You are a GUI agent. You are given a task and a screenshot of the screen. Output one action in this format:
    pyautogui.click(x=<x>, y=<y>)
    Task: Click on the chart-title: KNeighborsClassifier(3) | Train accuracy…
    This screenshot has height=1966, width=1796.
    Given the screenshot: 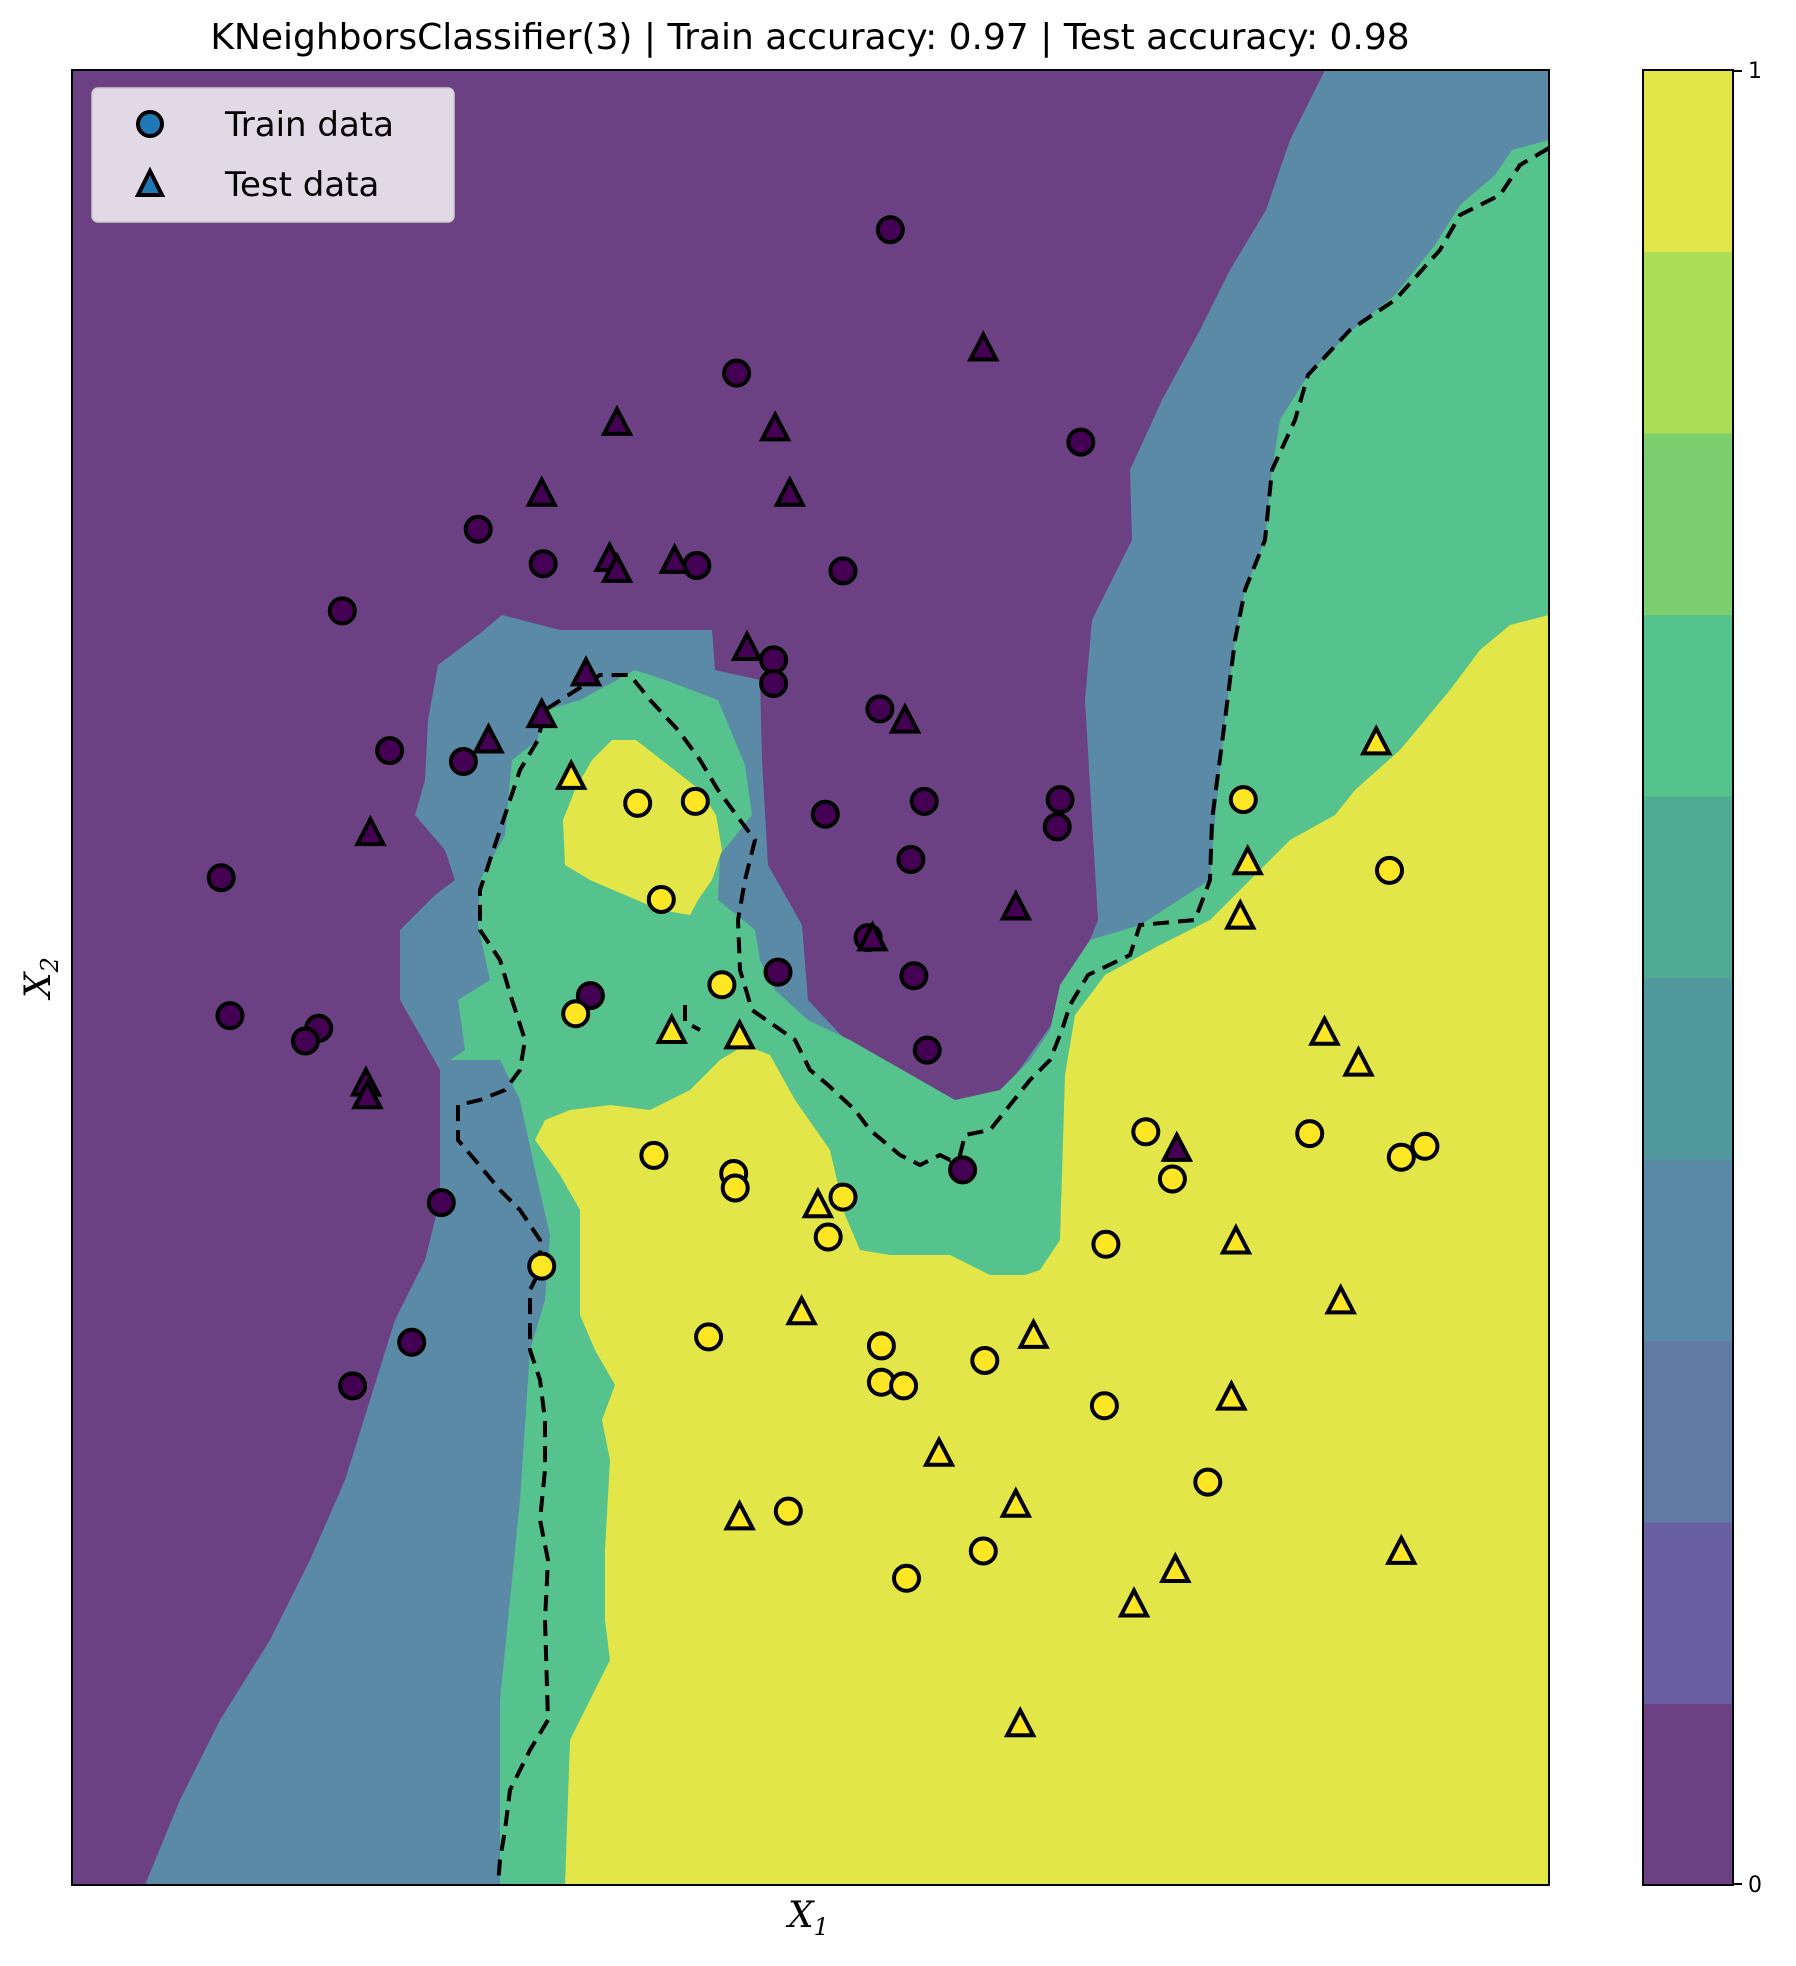 What is the action you would take?
    pyautogui.click(x=809, y=37)
    